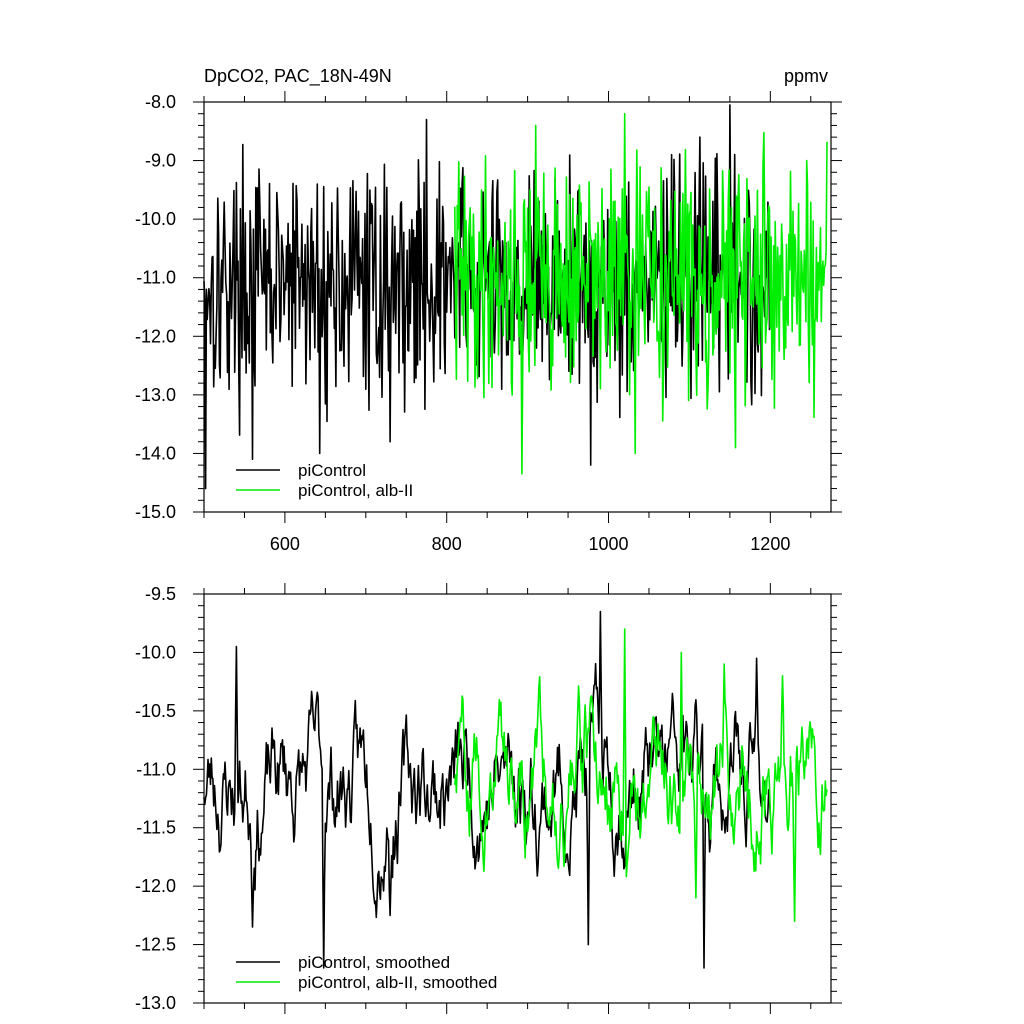  What do you see at coordinates (770, 544) in the screenshot?
I see `x-tick-label: 1200` at bounding box center [770, 544].